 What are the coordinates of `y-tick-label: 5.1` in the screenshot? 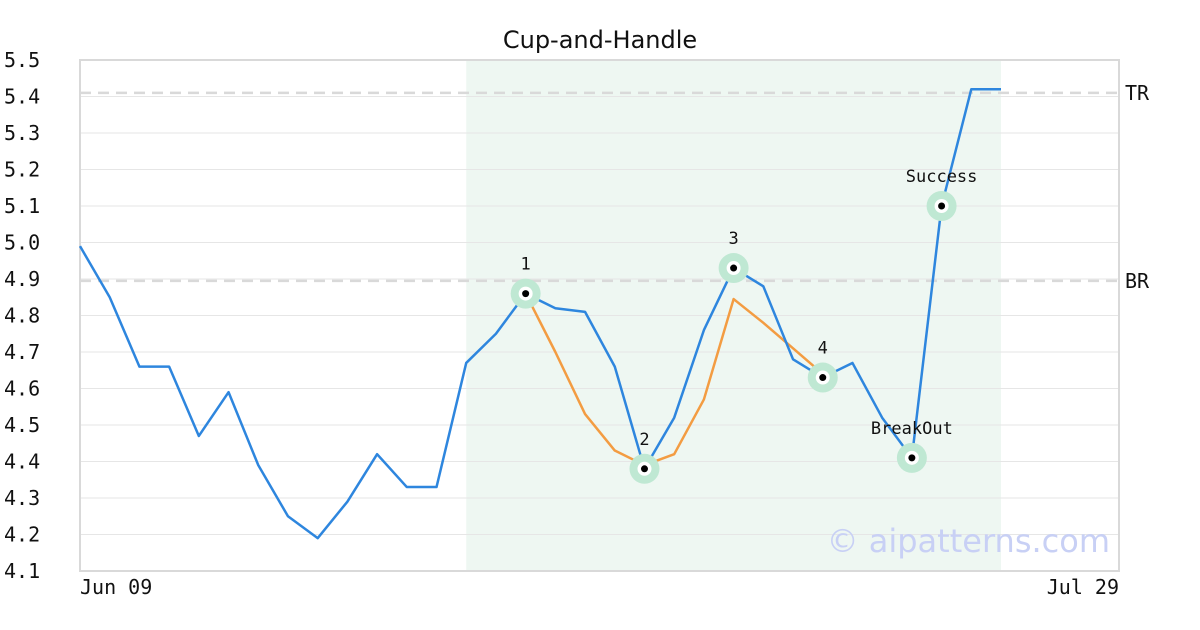 It's located at (22, 206).